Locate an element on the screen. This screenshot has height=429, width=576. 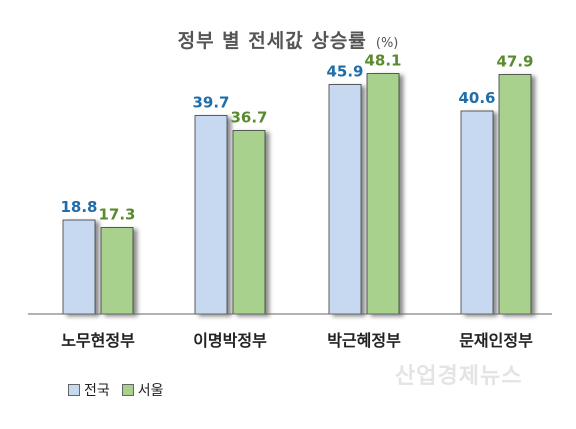
data-label-series1-2: 45.9 is located at coordinates (344, 72).